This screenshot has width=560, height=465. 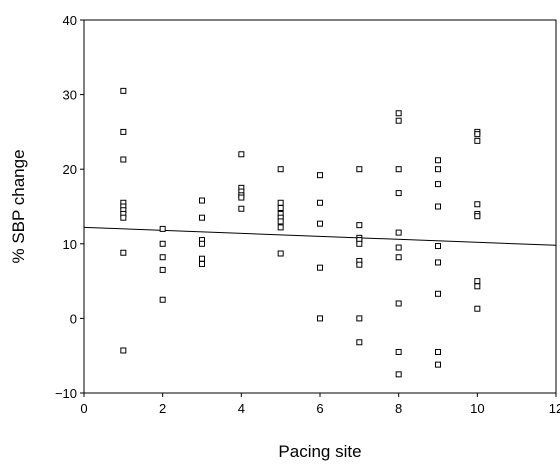 I want to click on x-tick-label: 12, so click(x=554, y=408).